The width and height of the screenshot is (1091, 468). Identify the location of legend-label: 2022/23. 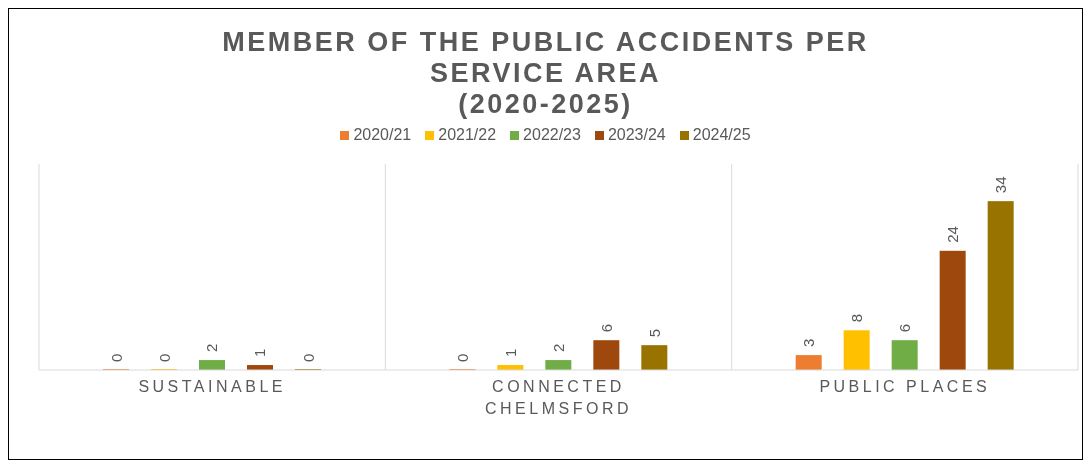
(551, 135).